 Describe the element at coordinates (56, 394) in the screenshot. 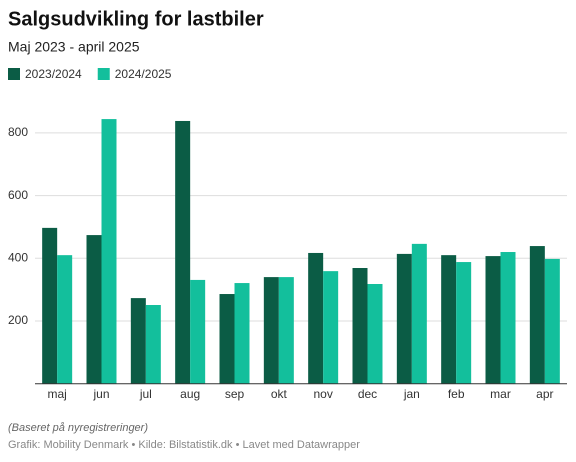

I see `x-tick-label: maj` at that location.